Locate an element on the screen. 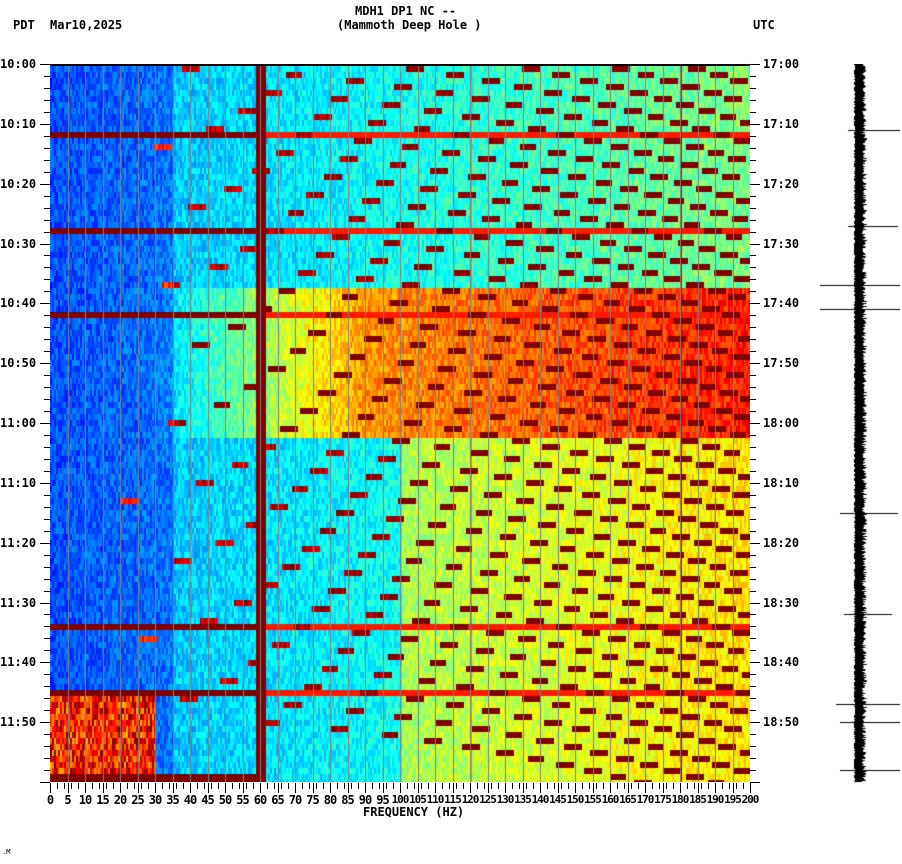 This screenshot has width=902, height=864. x-tick-label: 45 is located at coordinates (207, 800).